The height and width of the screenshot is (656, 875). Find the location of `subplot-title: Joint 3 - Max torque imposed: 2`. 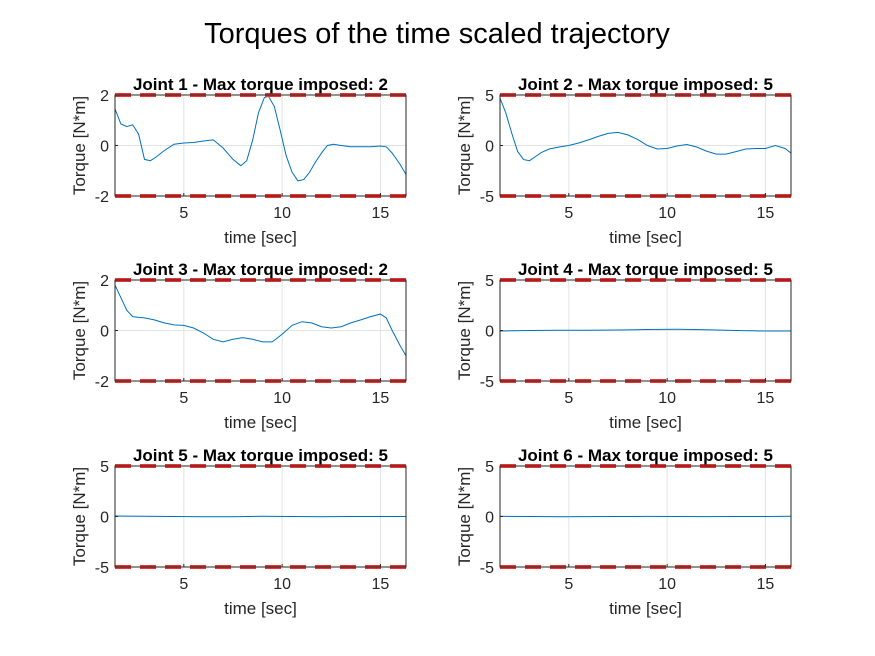

subplot-title: Joint 3 - Max torque imposed: 2 is located at coordinates (260, 269).